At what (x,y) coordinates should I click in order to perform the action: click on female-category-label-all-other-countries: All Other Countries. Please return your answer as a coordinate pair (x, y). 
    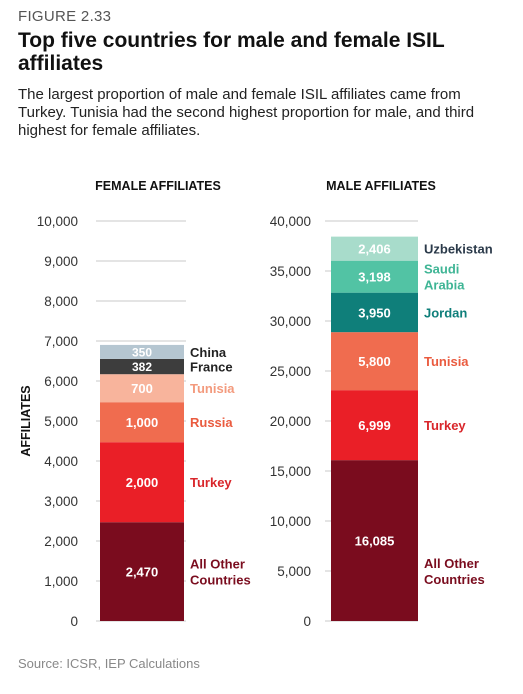
    Looking at the image, I should click on (220, 572).